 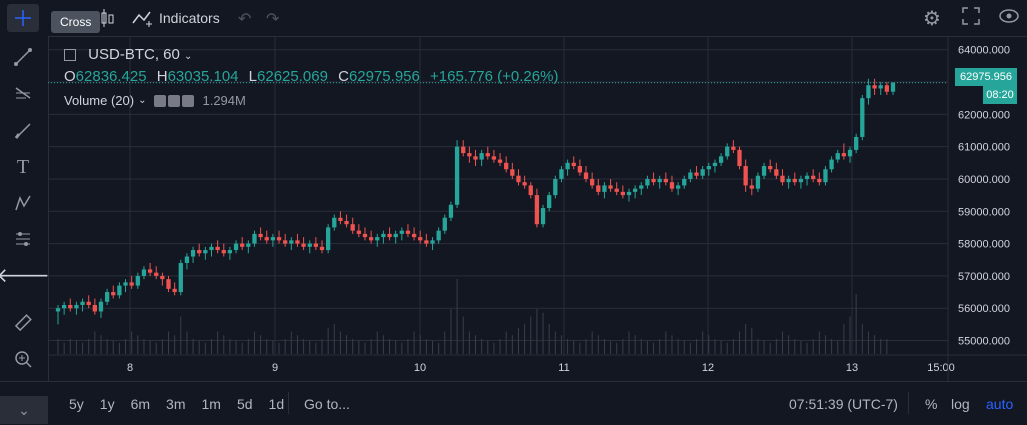 I want to click on eye-icon, so click(x=1009, y=18).